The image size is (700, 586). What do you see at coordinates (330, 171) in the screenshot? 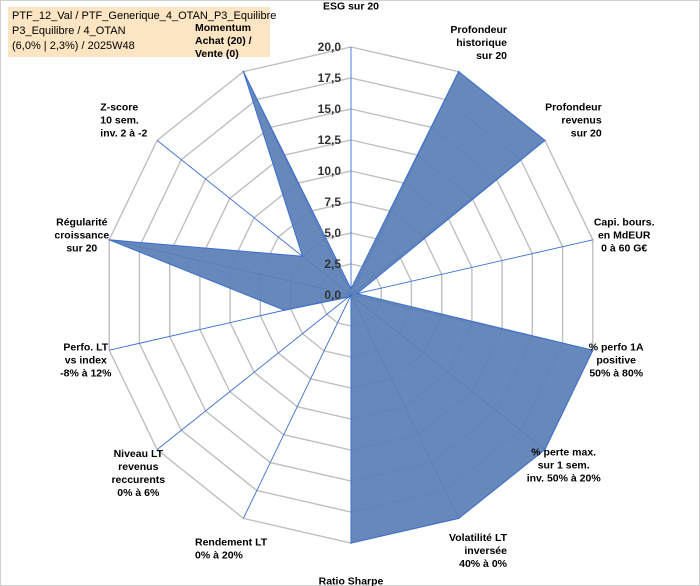
I see `tick-label: 10,0` at bounding box center [330, 171].